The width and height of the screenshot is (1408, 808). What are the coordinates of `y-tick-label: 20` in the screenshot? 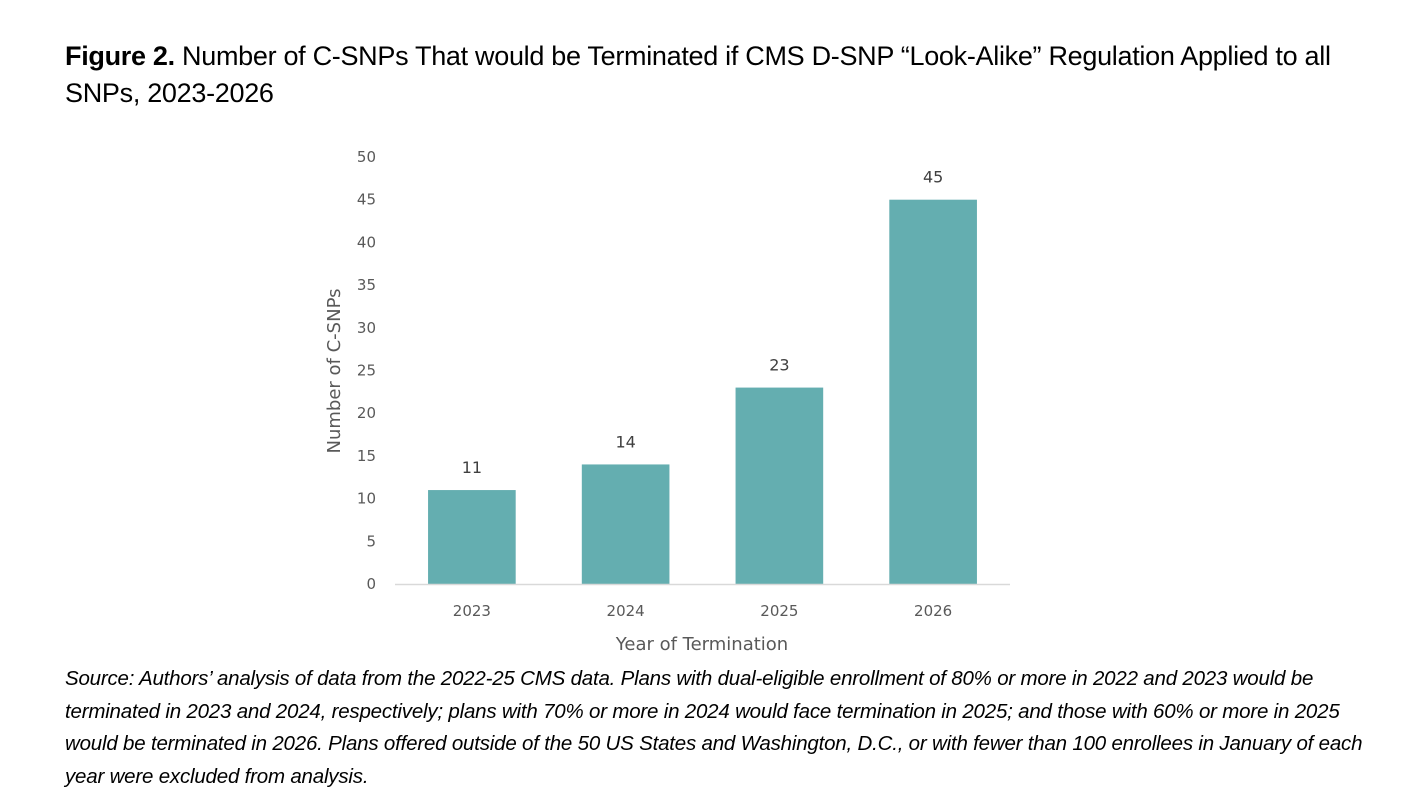 It's located at (366, 413).